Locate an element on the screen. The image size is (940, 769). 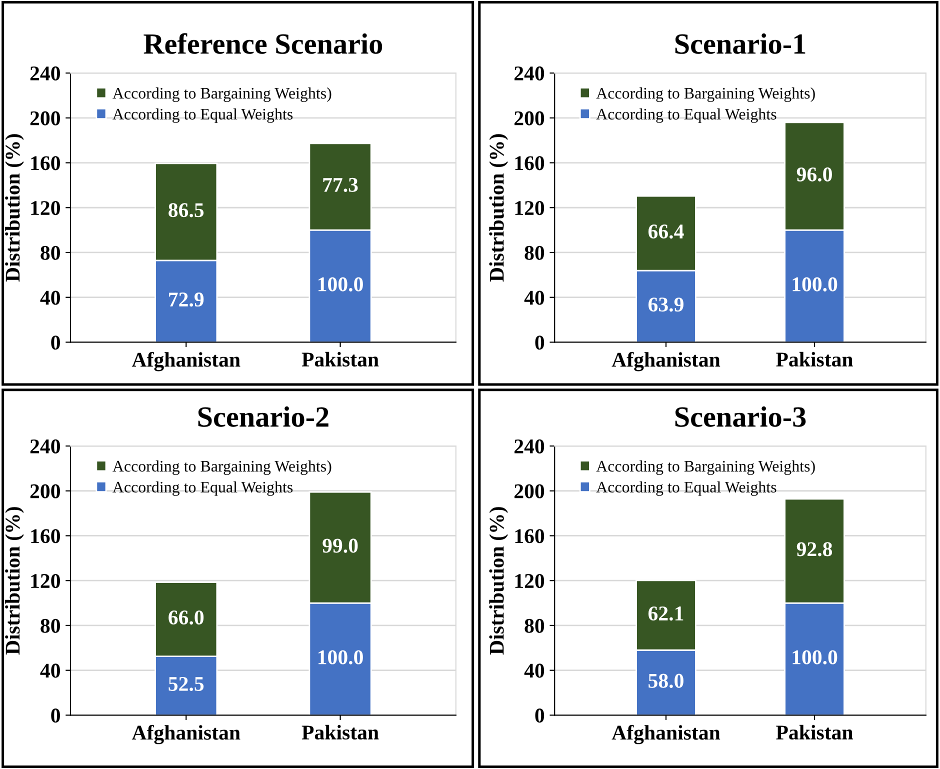
data-label: 96.0 is located at coordinates (814, 174).